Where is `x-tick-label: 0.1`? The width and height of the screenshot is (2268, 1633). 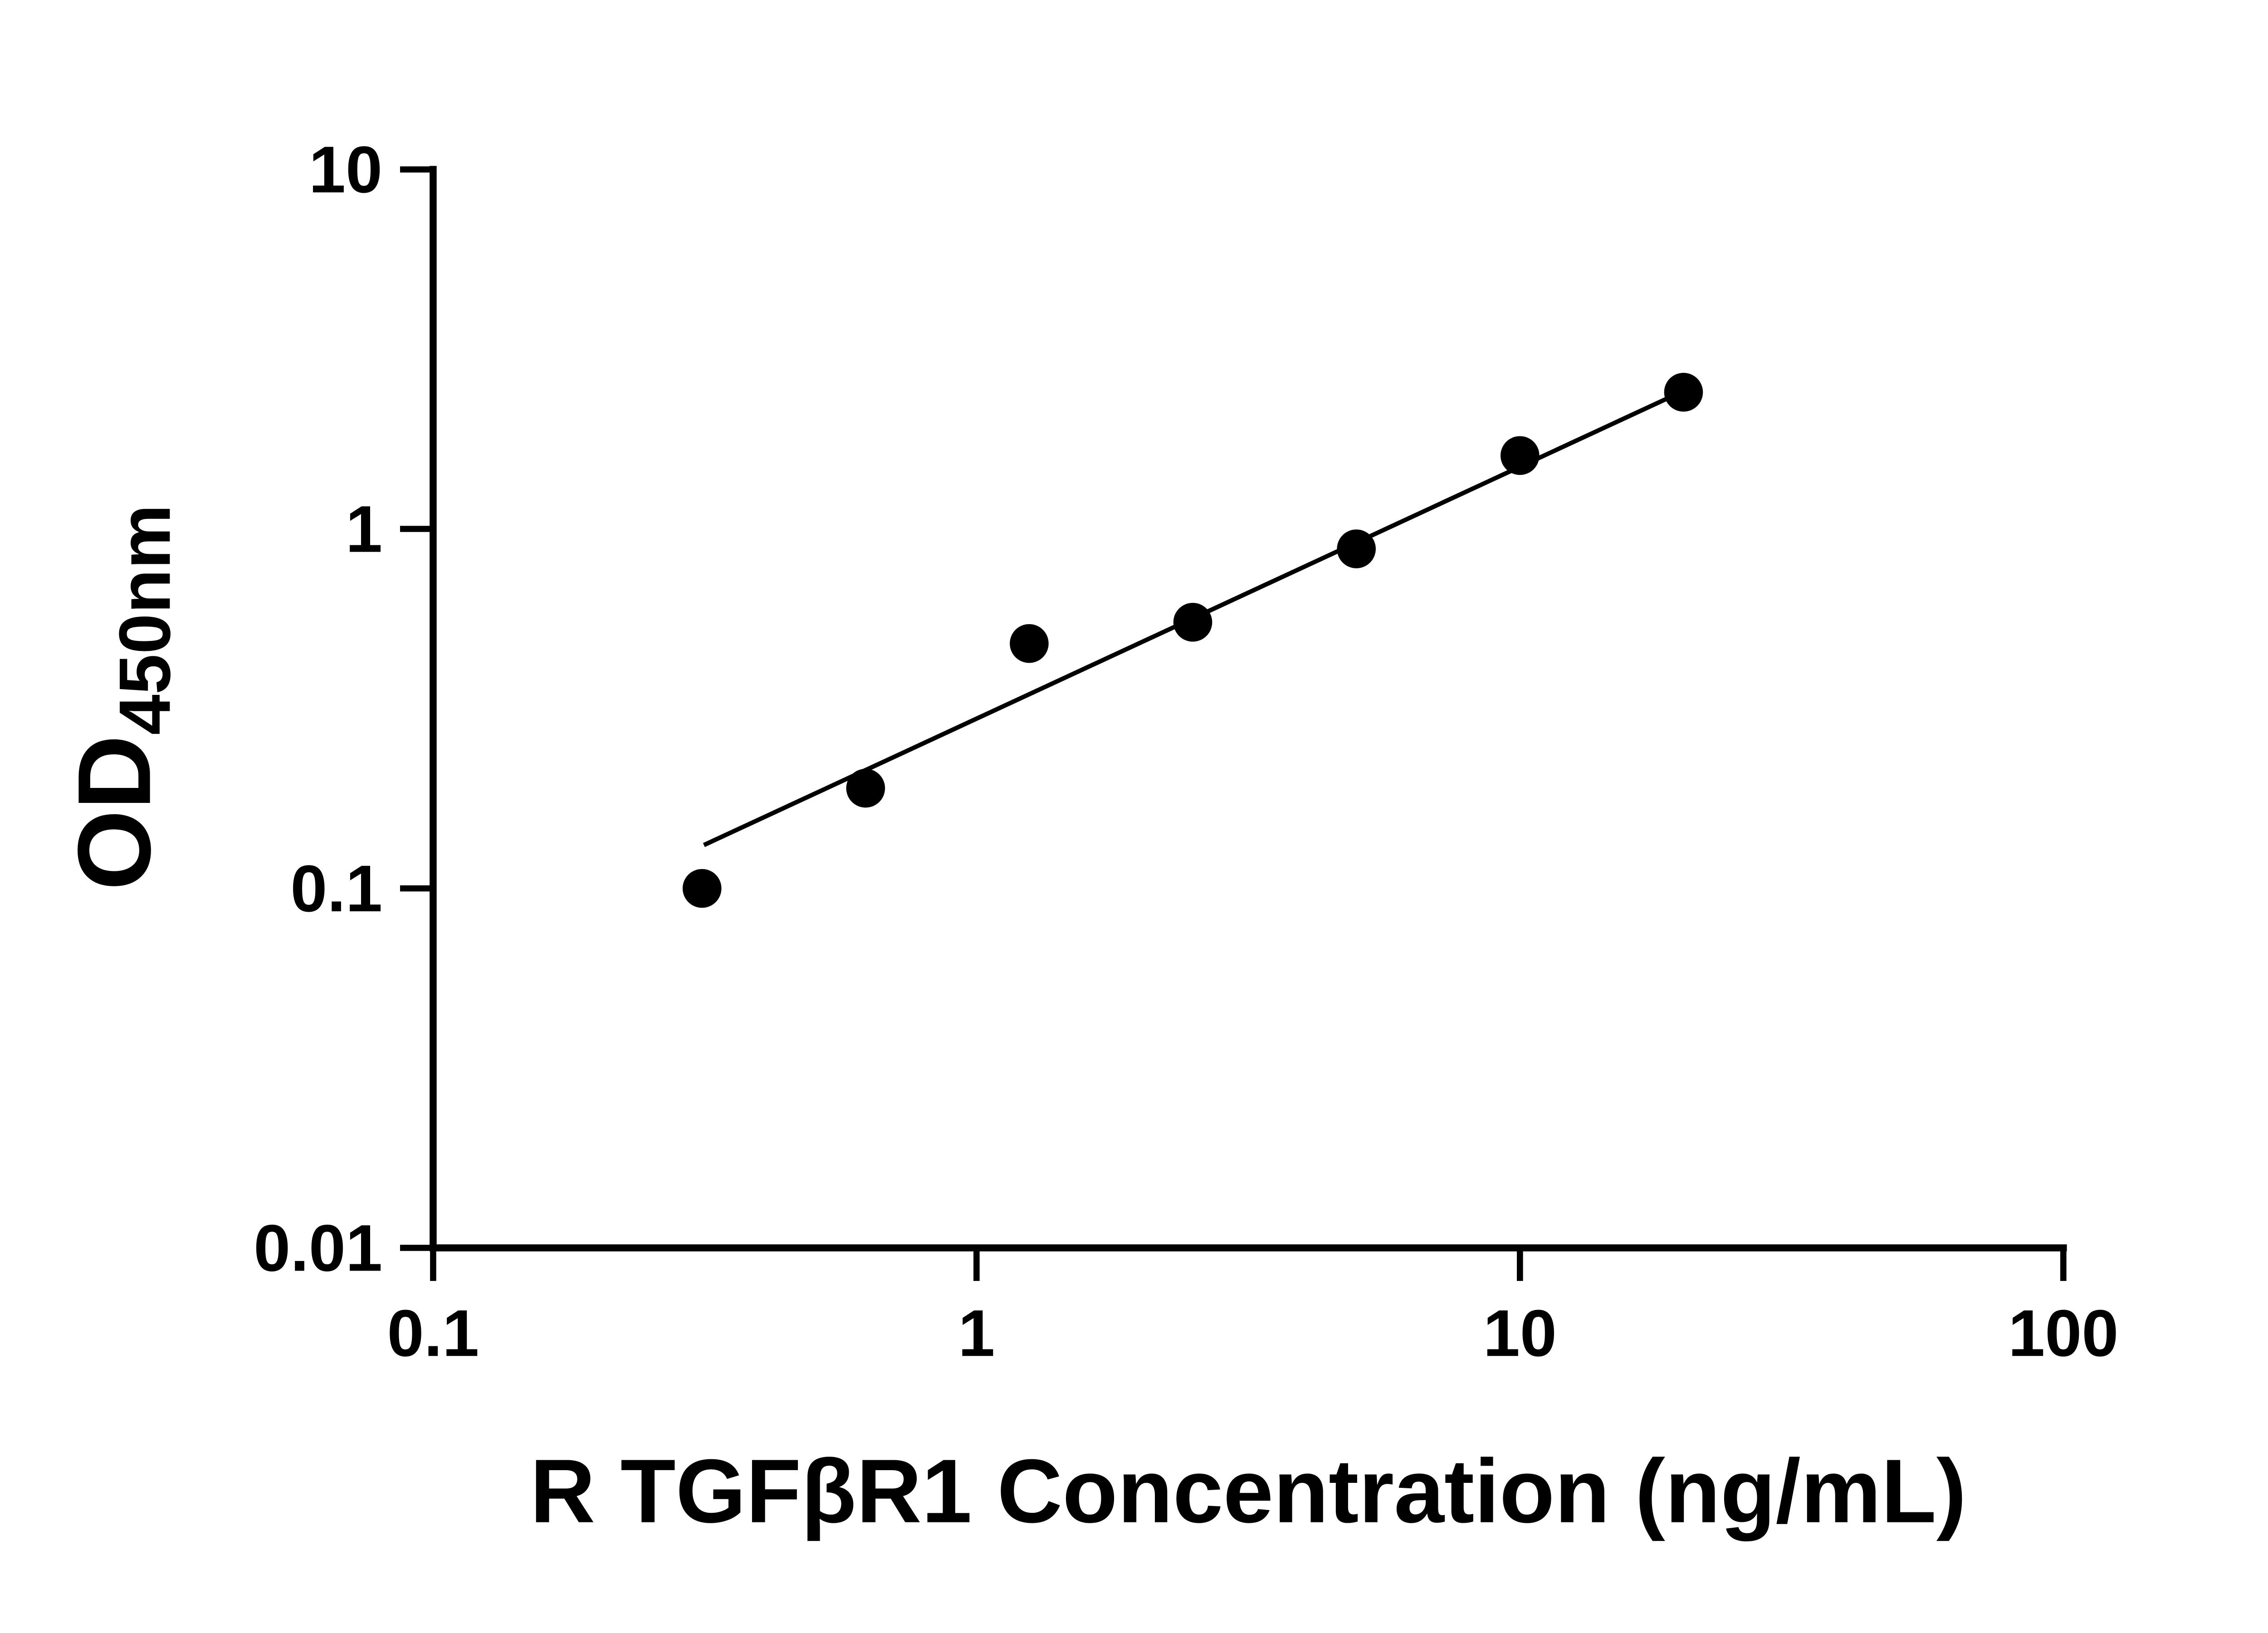 x-tick-label: 0.1 is located at coordinates (433, 1333).